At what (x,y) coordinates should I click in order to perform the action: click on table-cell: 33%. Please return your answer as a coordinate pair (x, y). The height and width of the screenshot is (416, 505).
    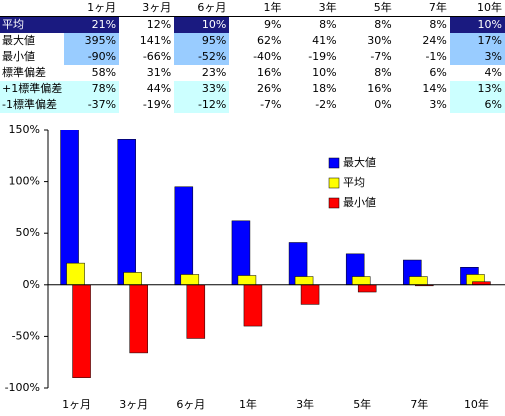
    Looking at the image, I should click on (202, 89).